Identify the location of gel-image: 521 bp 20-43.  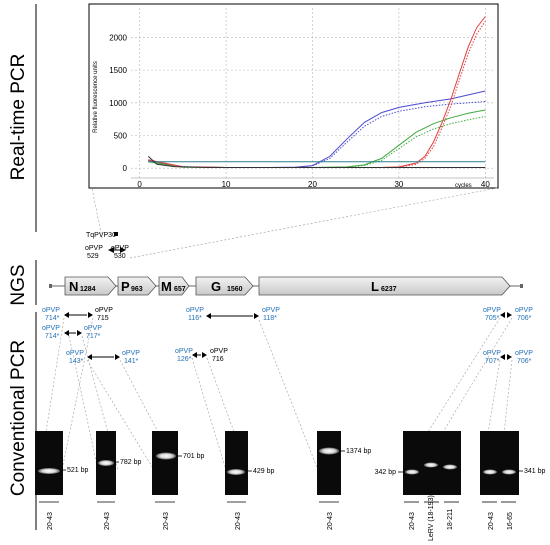
(62, 480).